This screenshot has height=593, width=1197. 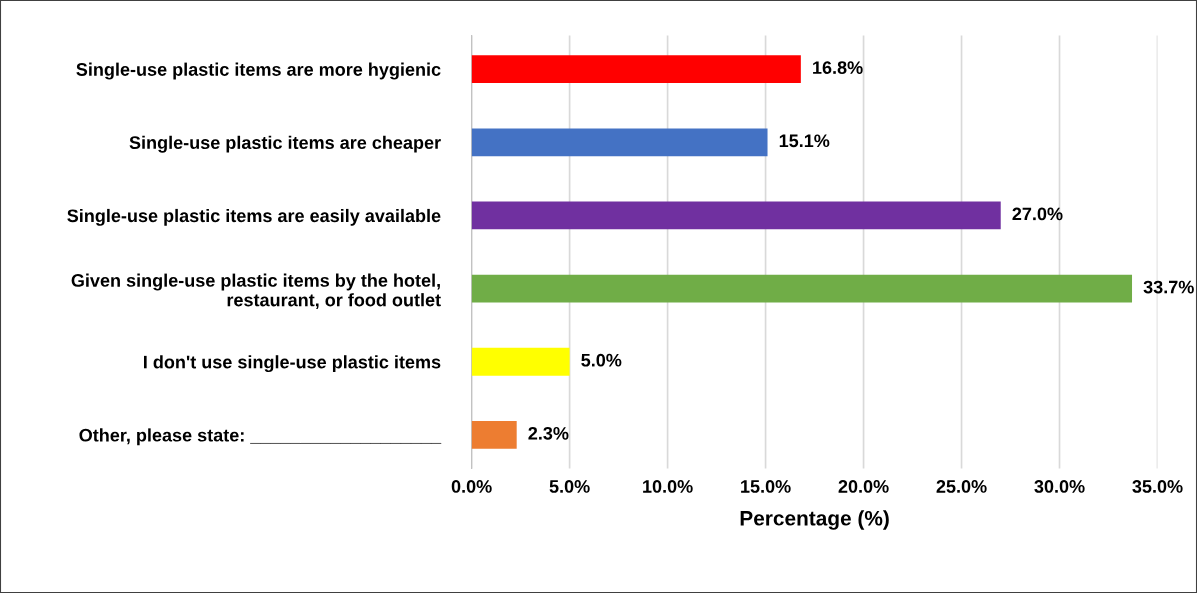 I want to click on x-axis-title: Percentage (%), so click(x=814, y=520).